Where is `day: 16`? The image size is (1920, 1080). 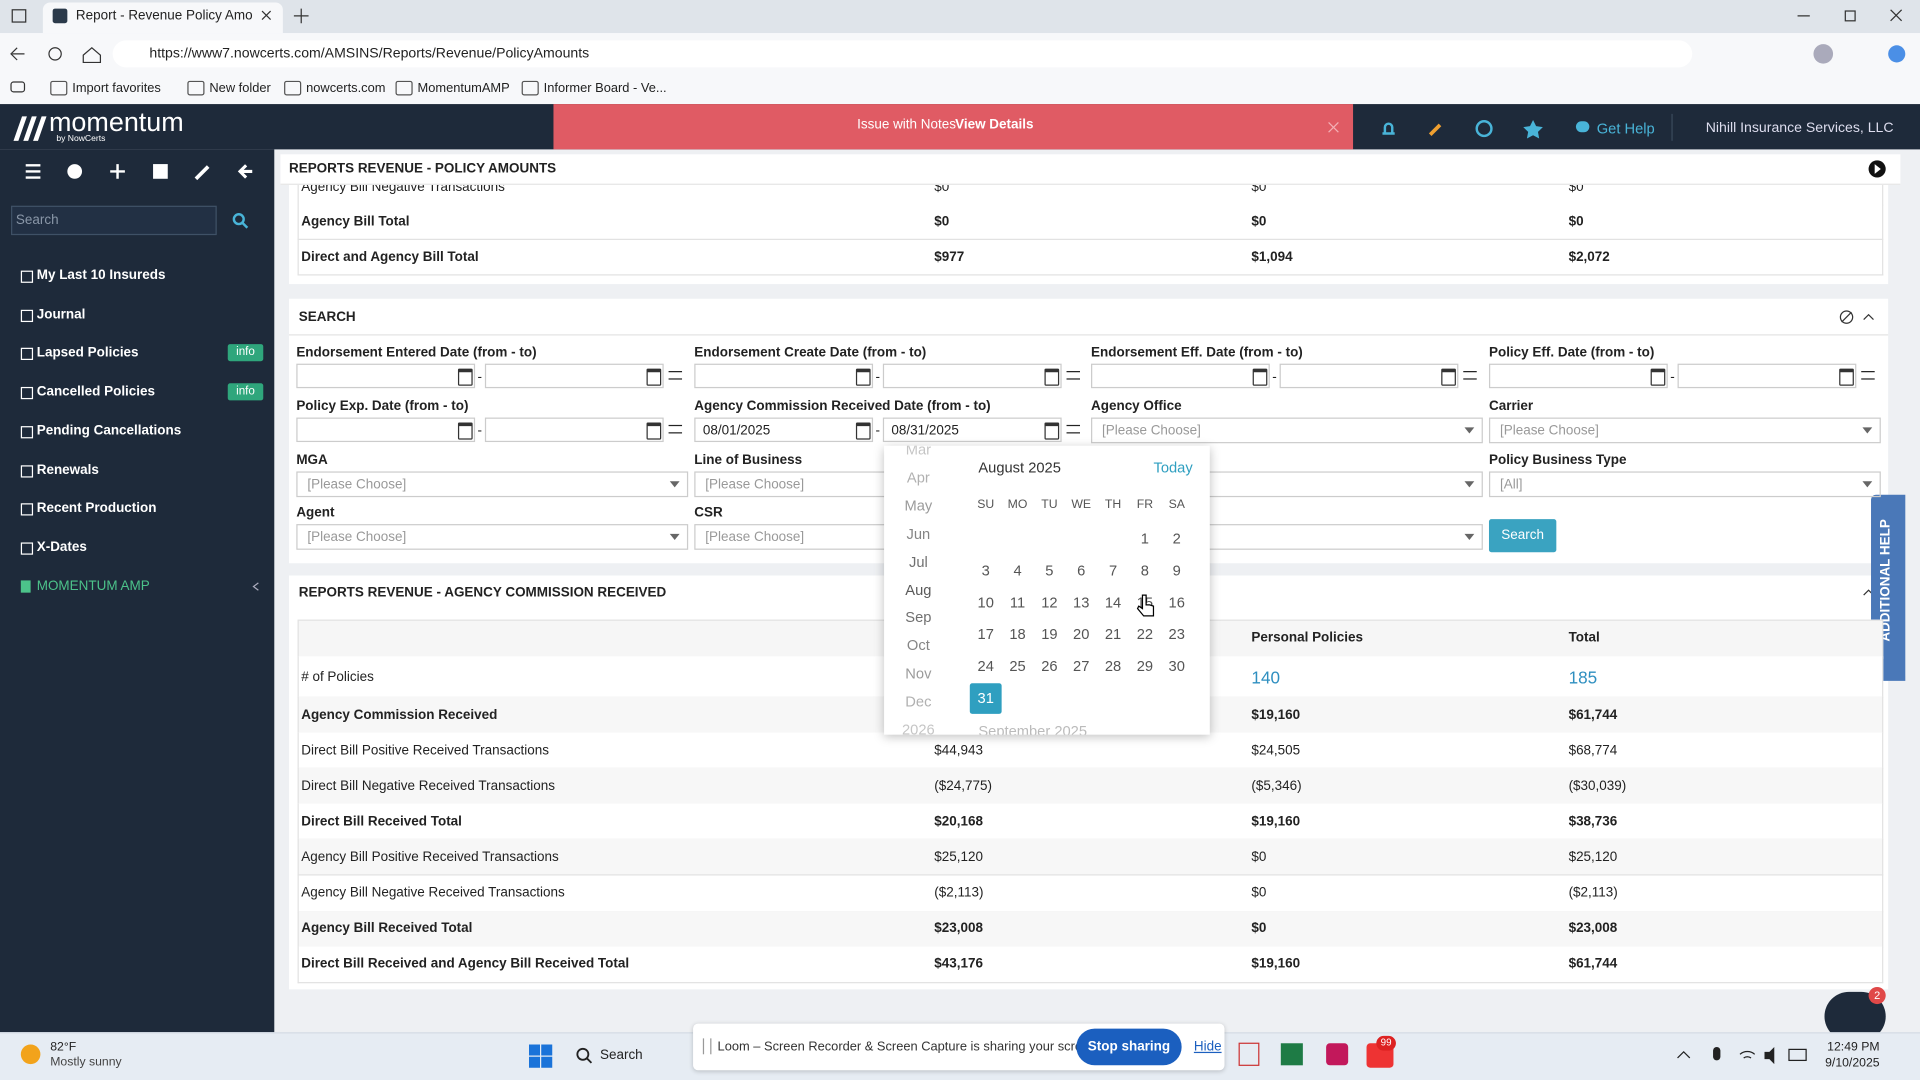 day: 16 is located at coordinates (1176, 602).